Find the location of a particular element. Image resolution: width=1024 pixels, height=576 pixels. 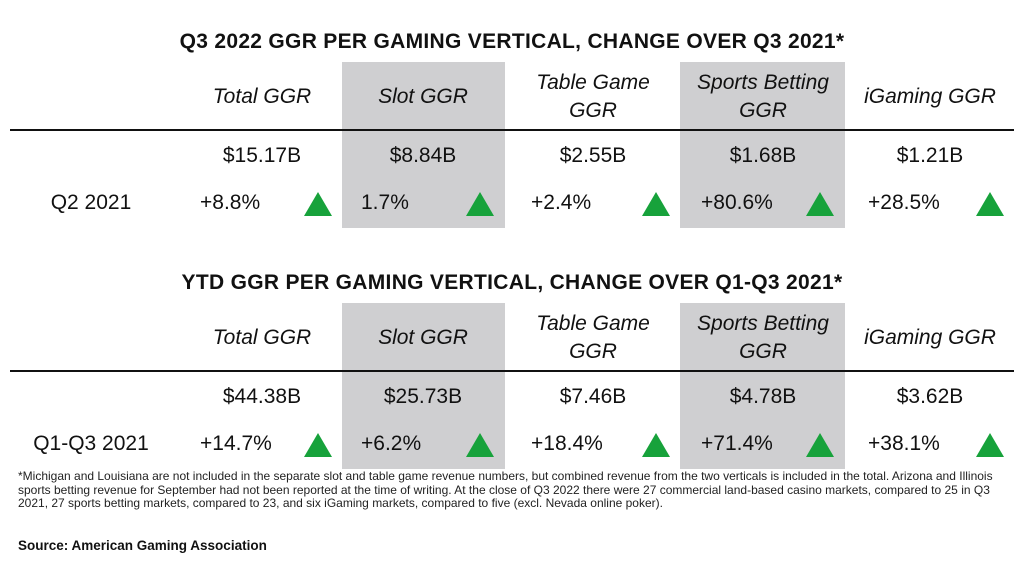

change: 1.7% is located at coordinates (385, 202).